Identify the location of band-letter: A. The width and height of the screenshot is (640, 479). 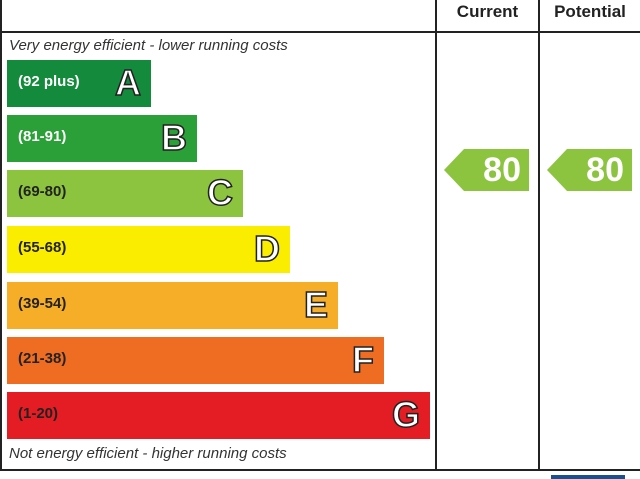
(128, 82).